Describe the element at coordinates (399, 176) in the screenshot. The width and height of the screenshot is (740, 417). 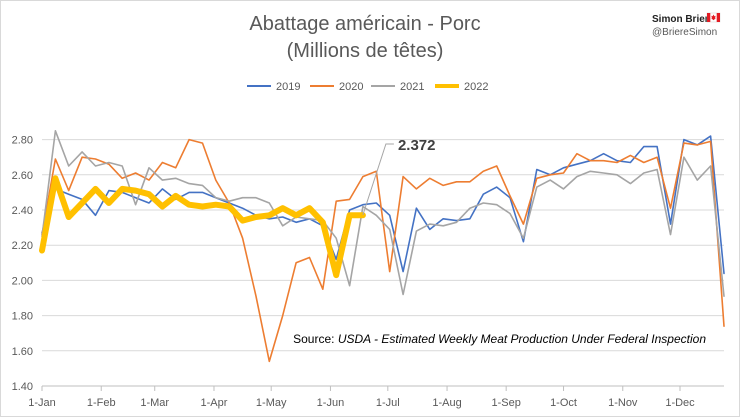
I see `annotations: 2.372` at that location.